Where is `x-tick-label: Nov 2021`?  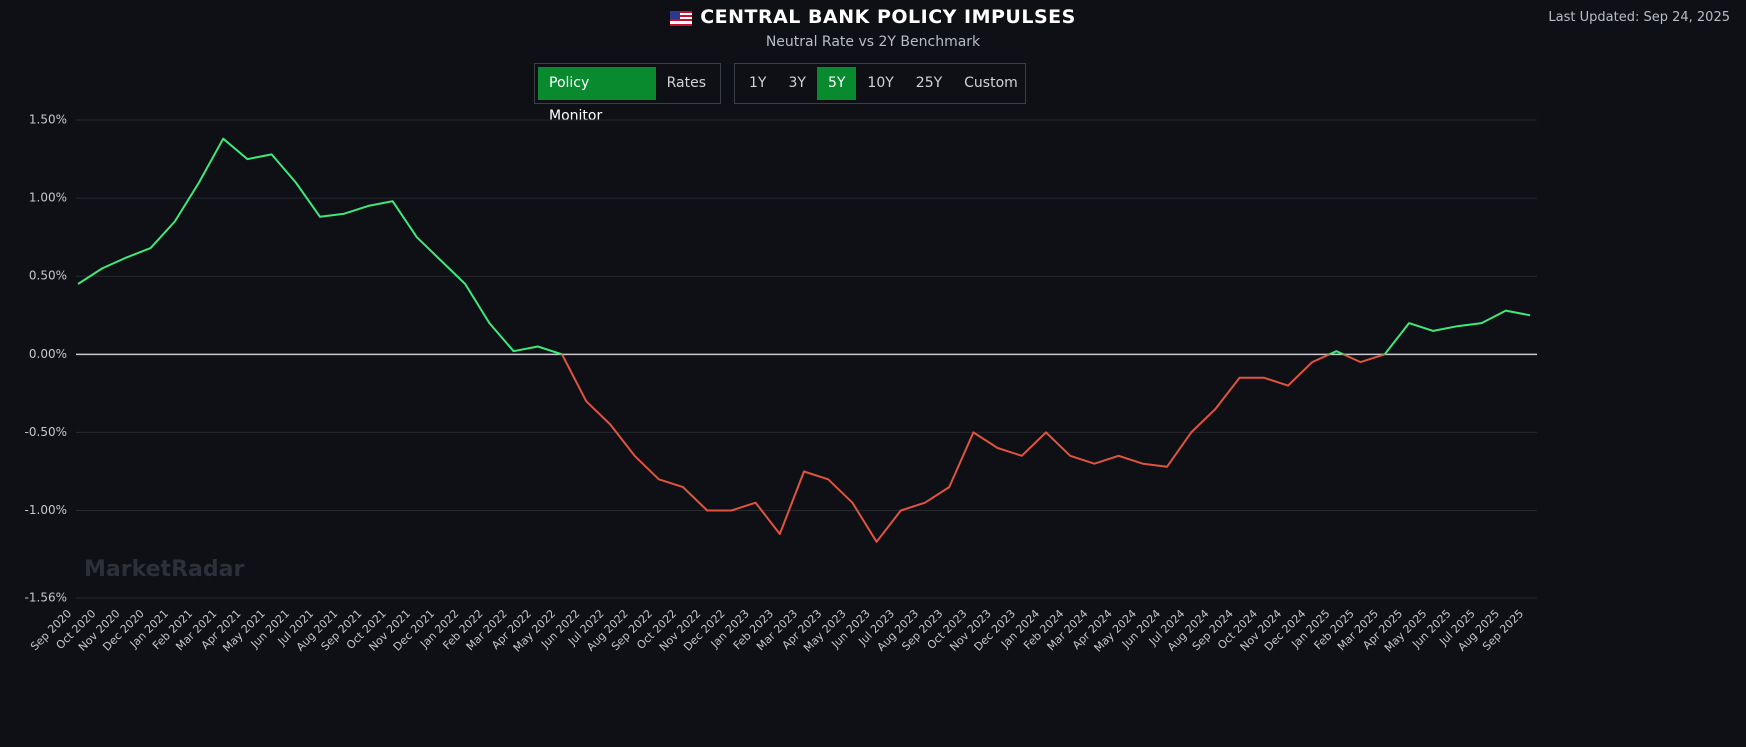
x-tick-label: Nov 2021 is located at coordinates (389, 630).